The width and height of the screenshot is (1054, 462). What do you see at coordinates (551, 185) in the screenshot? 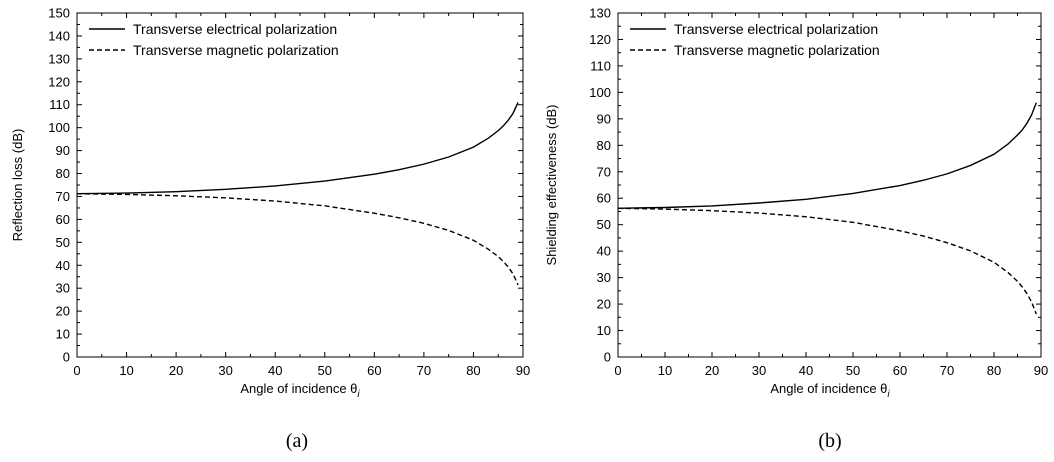
I see `y-axis-label: Shielding effectiveness (dB)` at bounding box center [551, 185].